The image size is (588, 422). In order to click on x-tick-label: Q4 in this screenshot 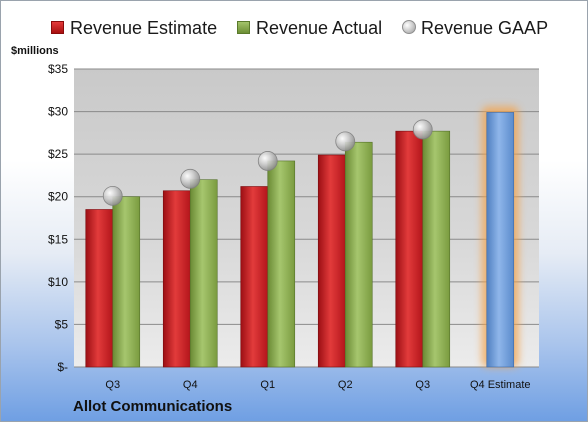, I will do `click(190, 385)`.